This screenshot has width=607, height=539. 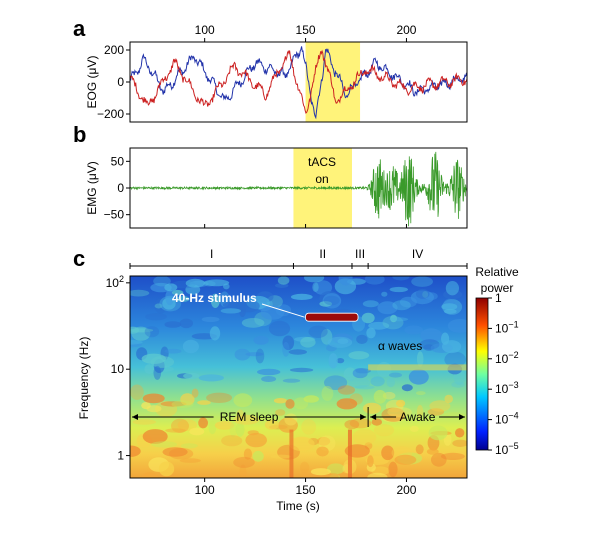 I want to click on a-xtick-label: 150, so click(x=306, y=30).